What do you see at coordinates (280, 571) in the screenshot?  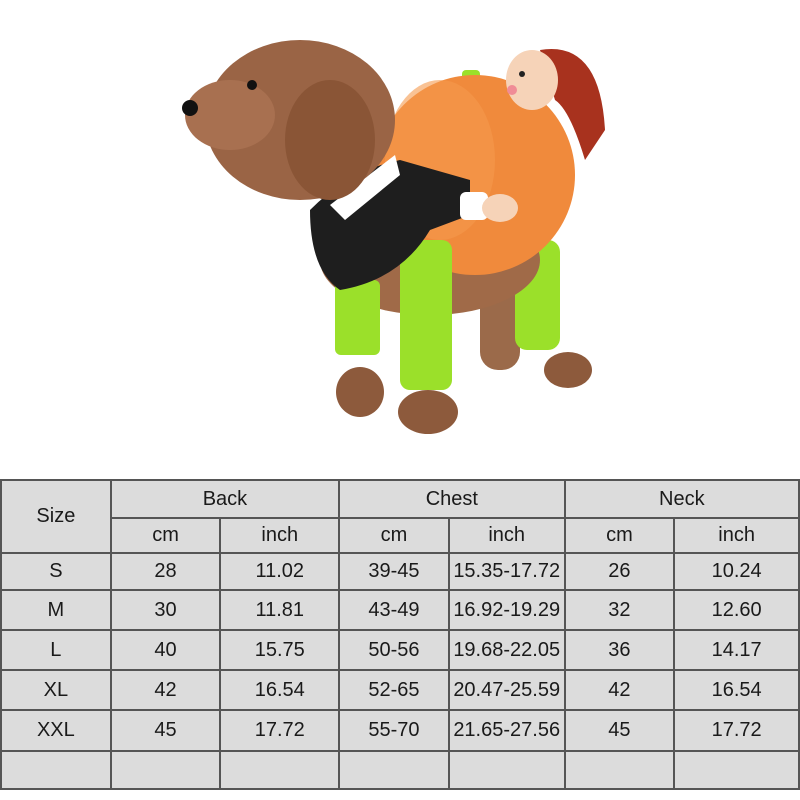 I see `measurement-cell: 11.02` at bounding box center [280, 571].